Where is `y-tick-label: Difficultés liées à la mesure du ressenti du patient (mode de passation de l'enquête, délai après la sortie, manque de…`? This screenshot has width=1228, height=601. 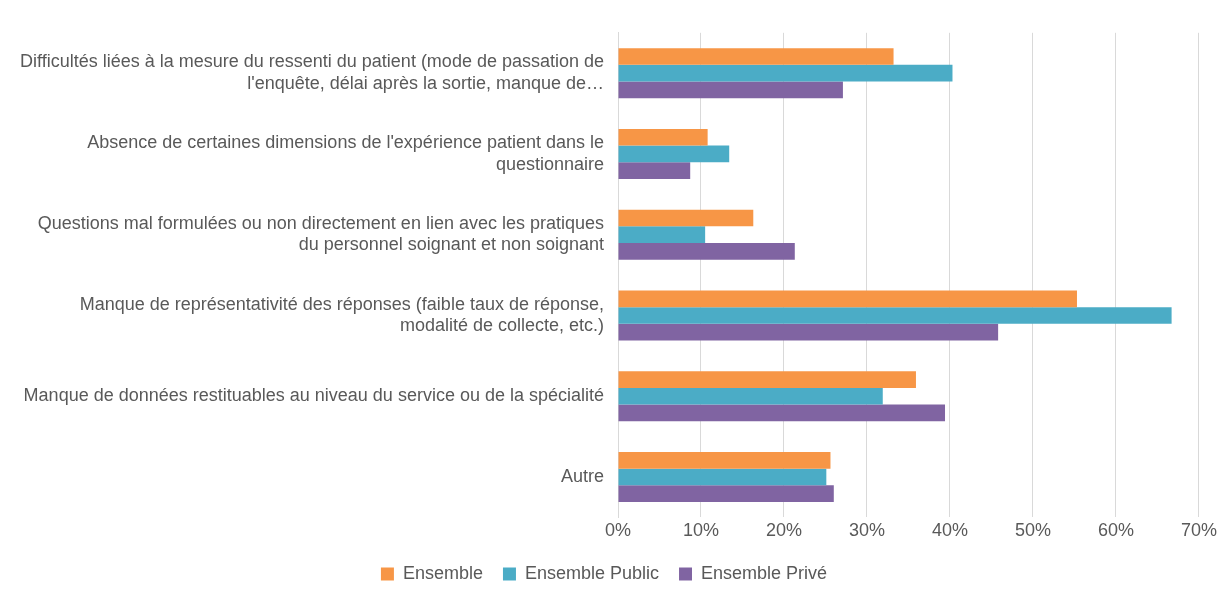
y-tick-label: Difficultés liées à la mesure du ressenti du patient (mode de passation de l'enquête, délai après la sortie, manque de… is located at coordinates (312, 72).